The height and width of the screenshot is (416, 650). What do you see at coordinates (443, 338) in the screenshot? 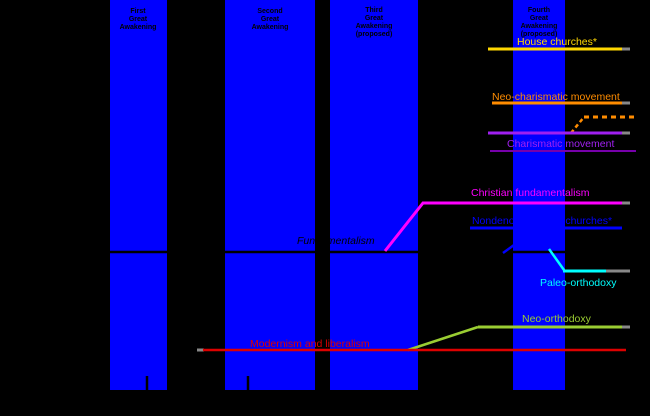
I see `neo-orthodoxy-branch-connector` at bounding box center [443, 338].